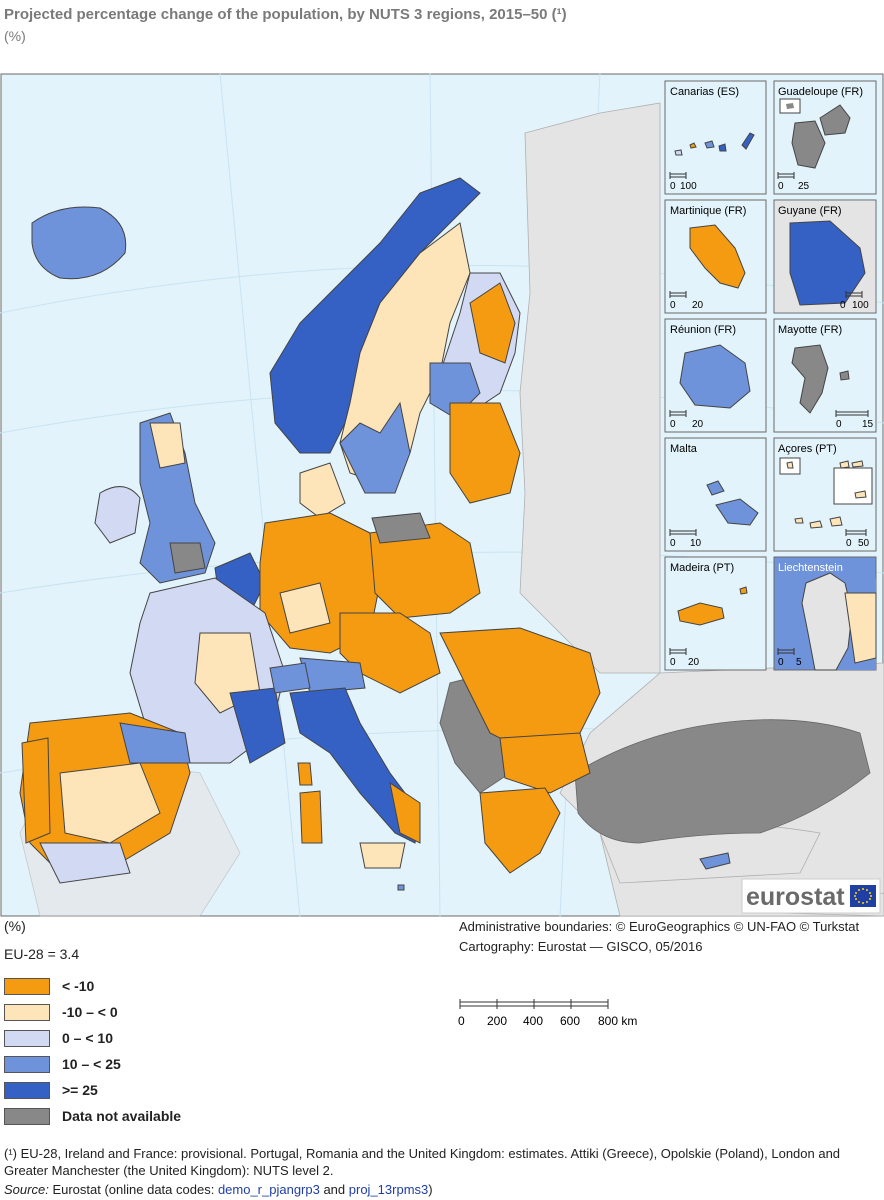 The image size is (884, 1200). What do you see at coordinates (290, 678) in the screenshot?
I see `switzerland-region` at bounding box center [290, 678].